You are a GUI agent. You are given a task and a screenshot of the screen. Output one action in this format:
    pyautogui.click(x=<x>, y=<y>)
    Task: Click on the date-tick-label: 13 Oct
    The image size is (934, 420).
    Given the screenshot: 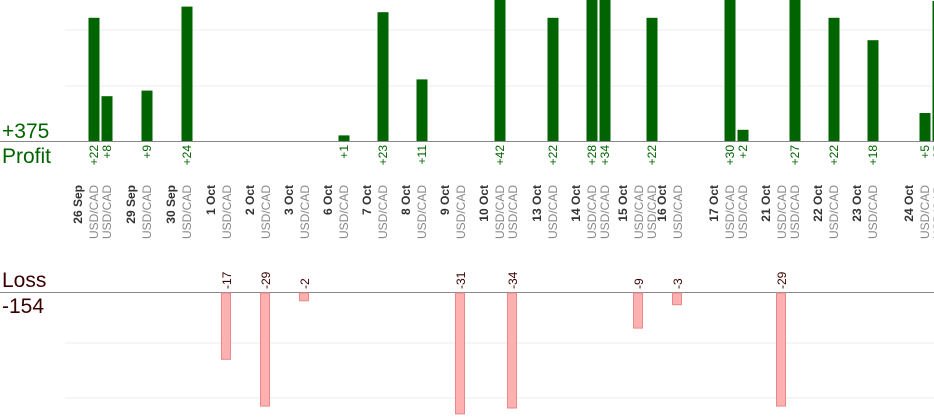 What is the action you would take?
    pyautogui.click(x=537, y=203)
    